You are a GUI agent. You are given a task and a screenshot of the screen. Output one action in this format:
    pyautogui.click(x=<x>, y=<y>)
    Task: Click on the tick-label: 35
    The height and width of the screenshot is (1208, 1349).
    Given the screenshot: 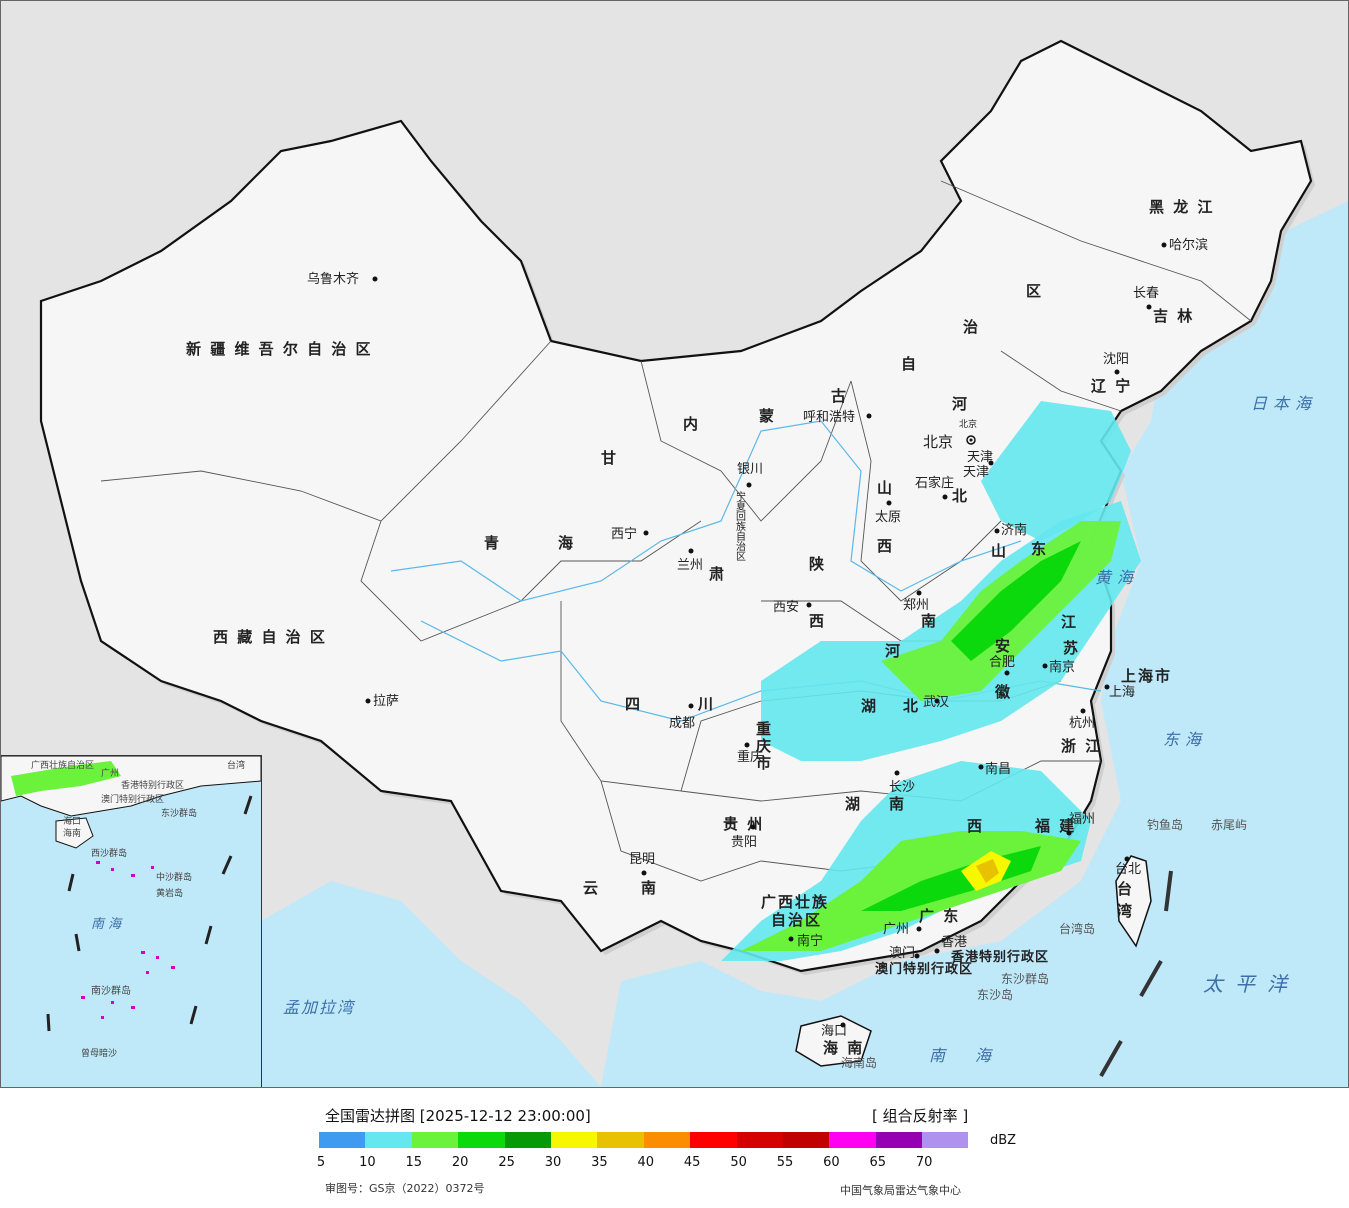 What is the action you would take?
    pyautogui.click(x=599, y=1162)
    